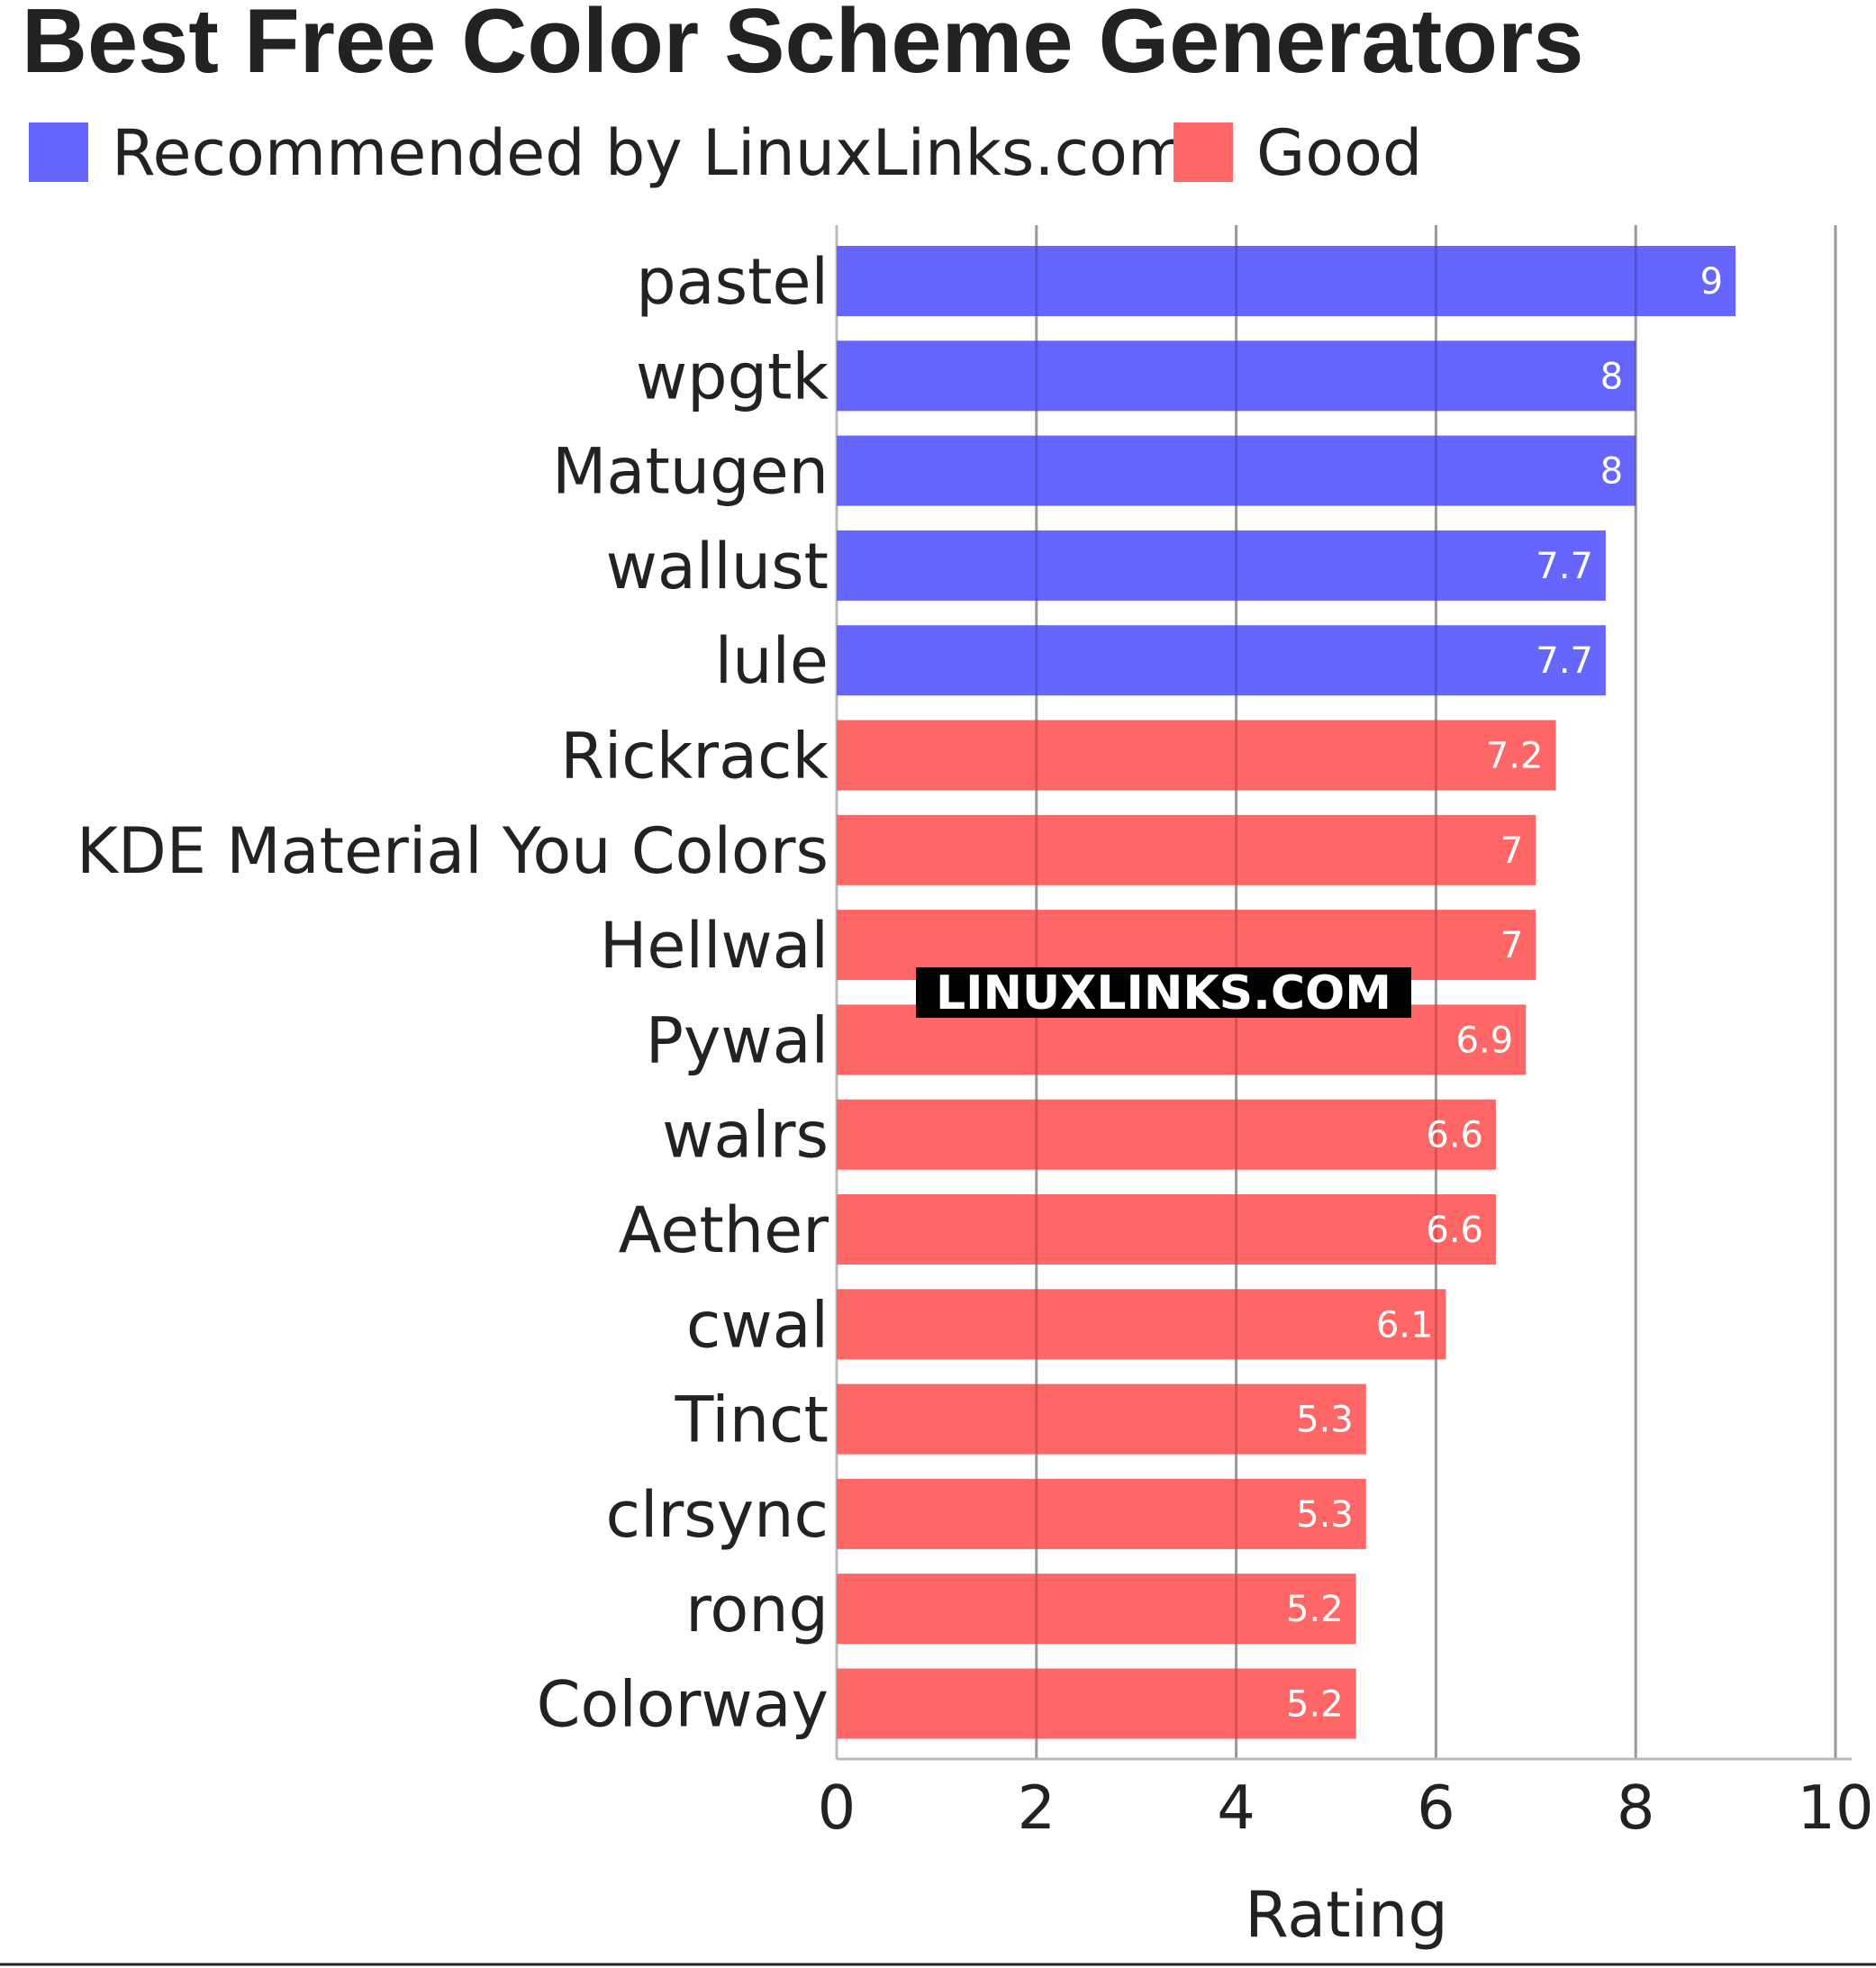  Describe the element at coordinates (694, 757) in the screenshot. I see `category-label: Rickrack` at that location.